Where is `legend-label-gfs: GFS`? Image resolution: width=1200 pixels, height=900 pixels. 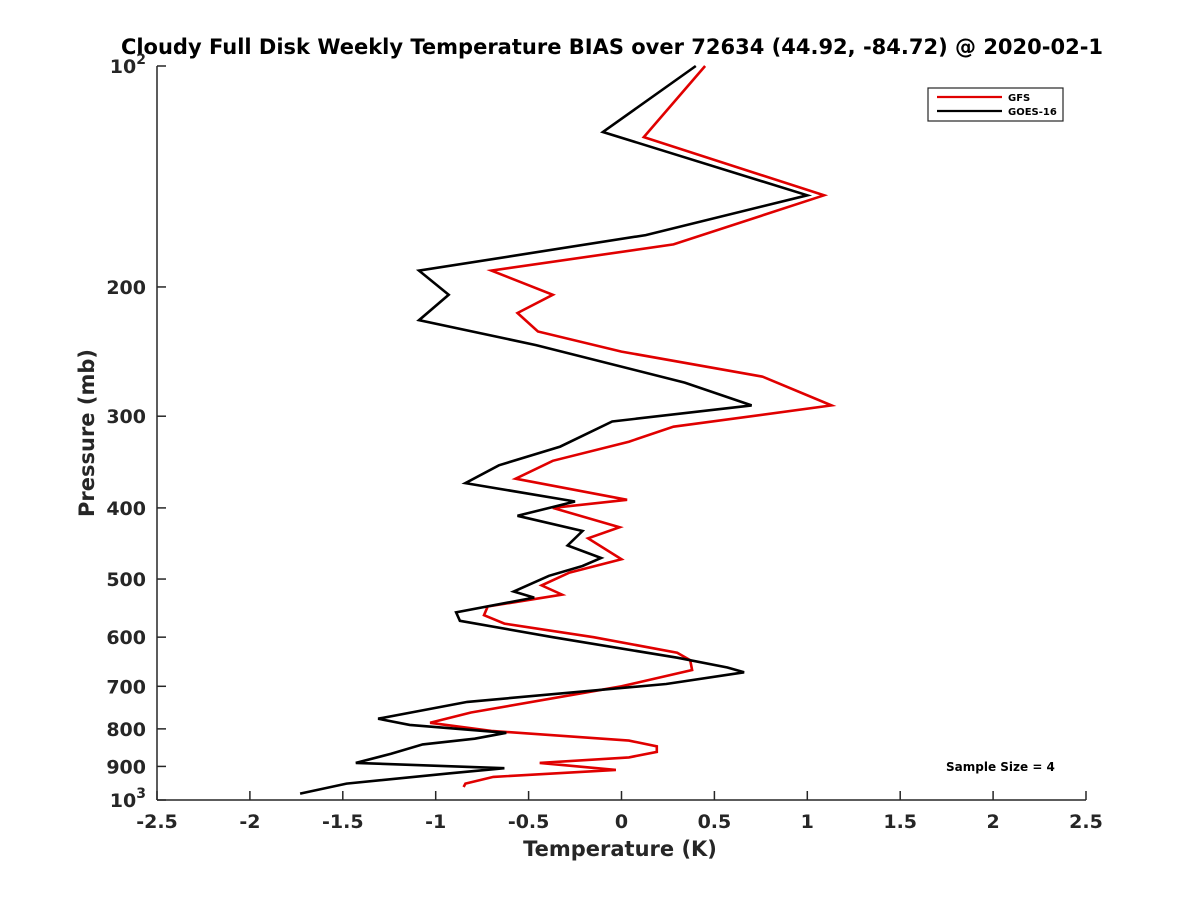
legend-label-gfs: GFS is located at coordinates (1019, 98).